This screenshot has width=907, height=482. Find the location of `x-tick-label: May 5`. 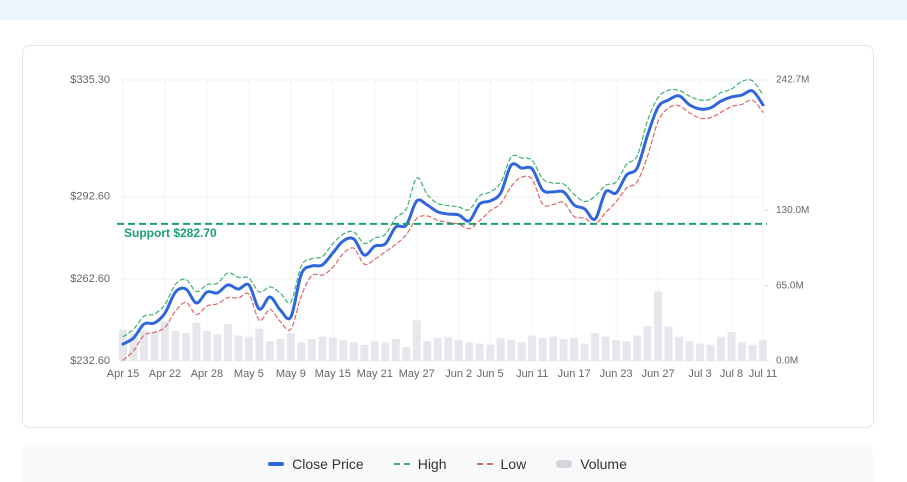

x-tick-label: May 5 is located at coordinates (249, 374).